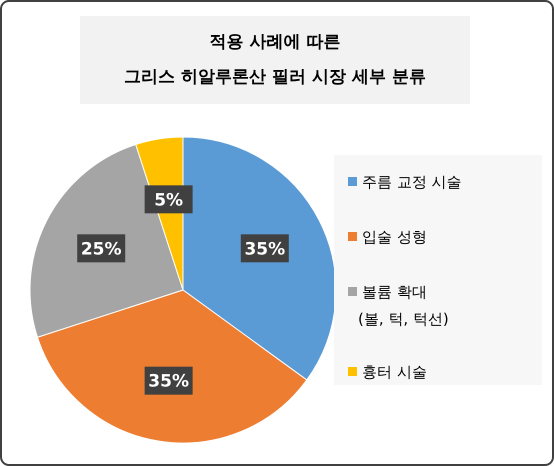 This screenshot has height=466, width=554. What do you see at coordinates (275, 59) in the screenshot?
I see `chart-title: 적용 사례에 따른 그리스 히알루론산 필러 시장 세부 분류` at bounding box center [275, 59].